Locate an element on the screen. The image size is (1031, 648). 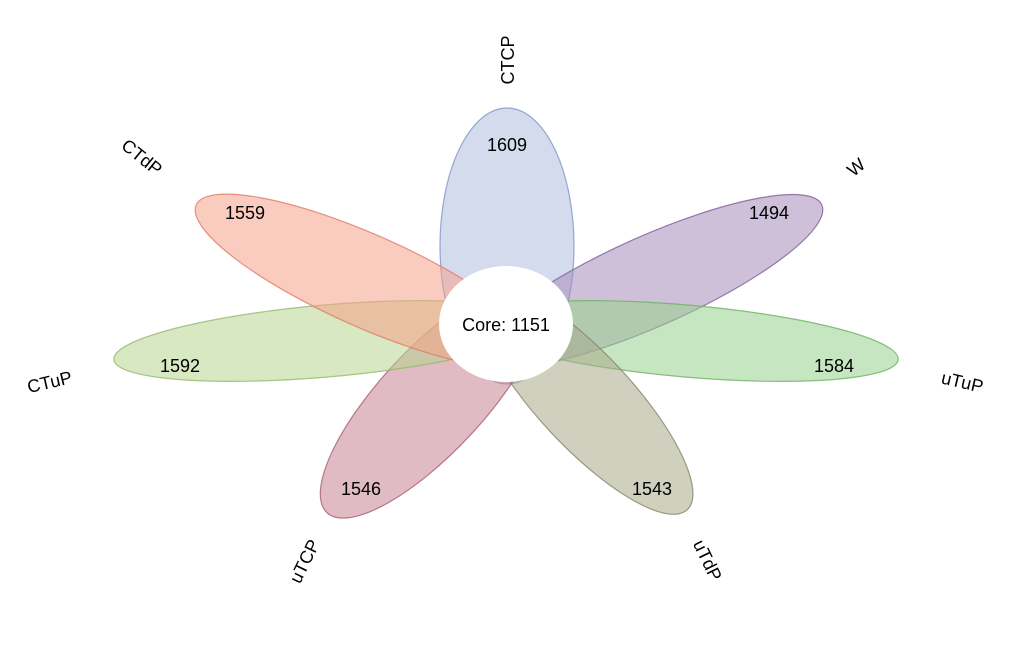
petal-count-ctcp: 1609 is located at coordinates (507, 145).